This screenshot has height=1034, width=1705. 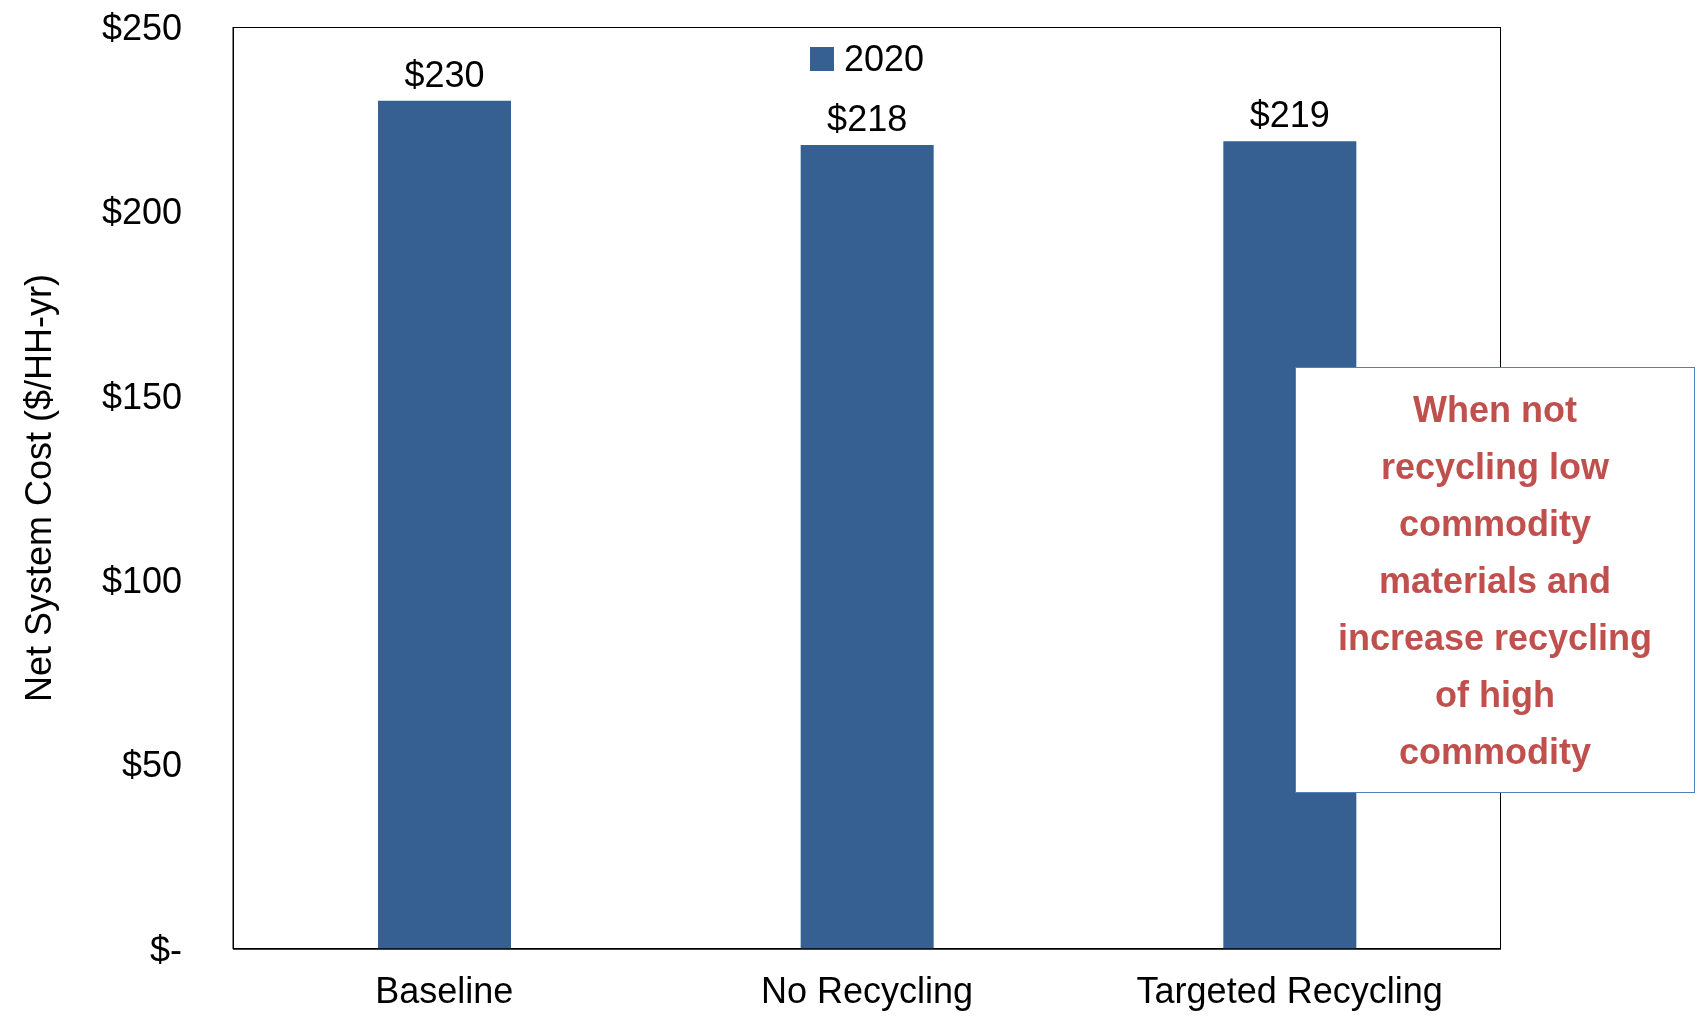 What do you see at coordinates (1289, 115) in the screenshot?
I see `data-label: $219` at bounding box center [1289, 115].